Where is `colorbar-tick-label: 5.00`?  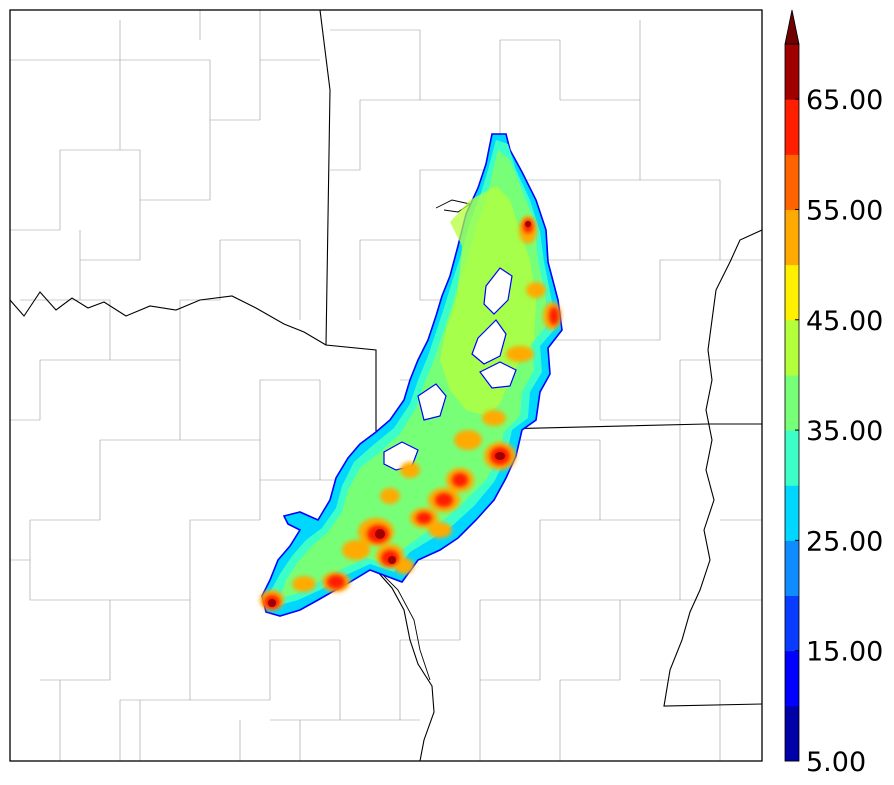 colorbar-tick-label: 5.00 is located at coordinates (836, 762).